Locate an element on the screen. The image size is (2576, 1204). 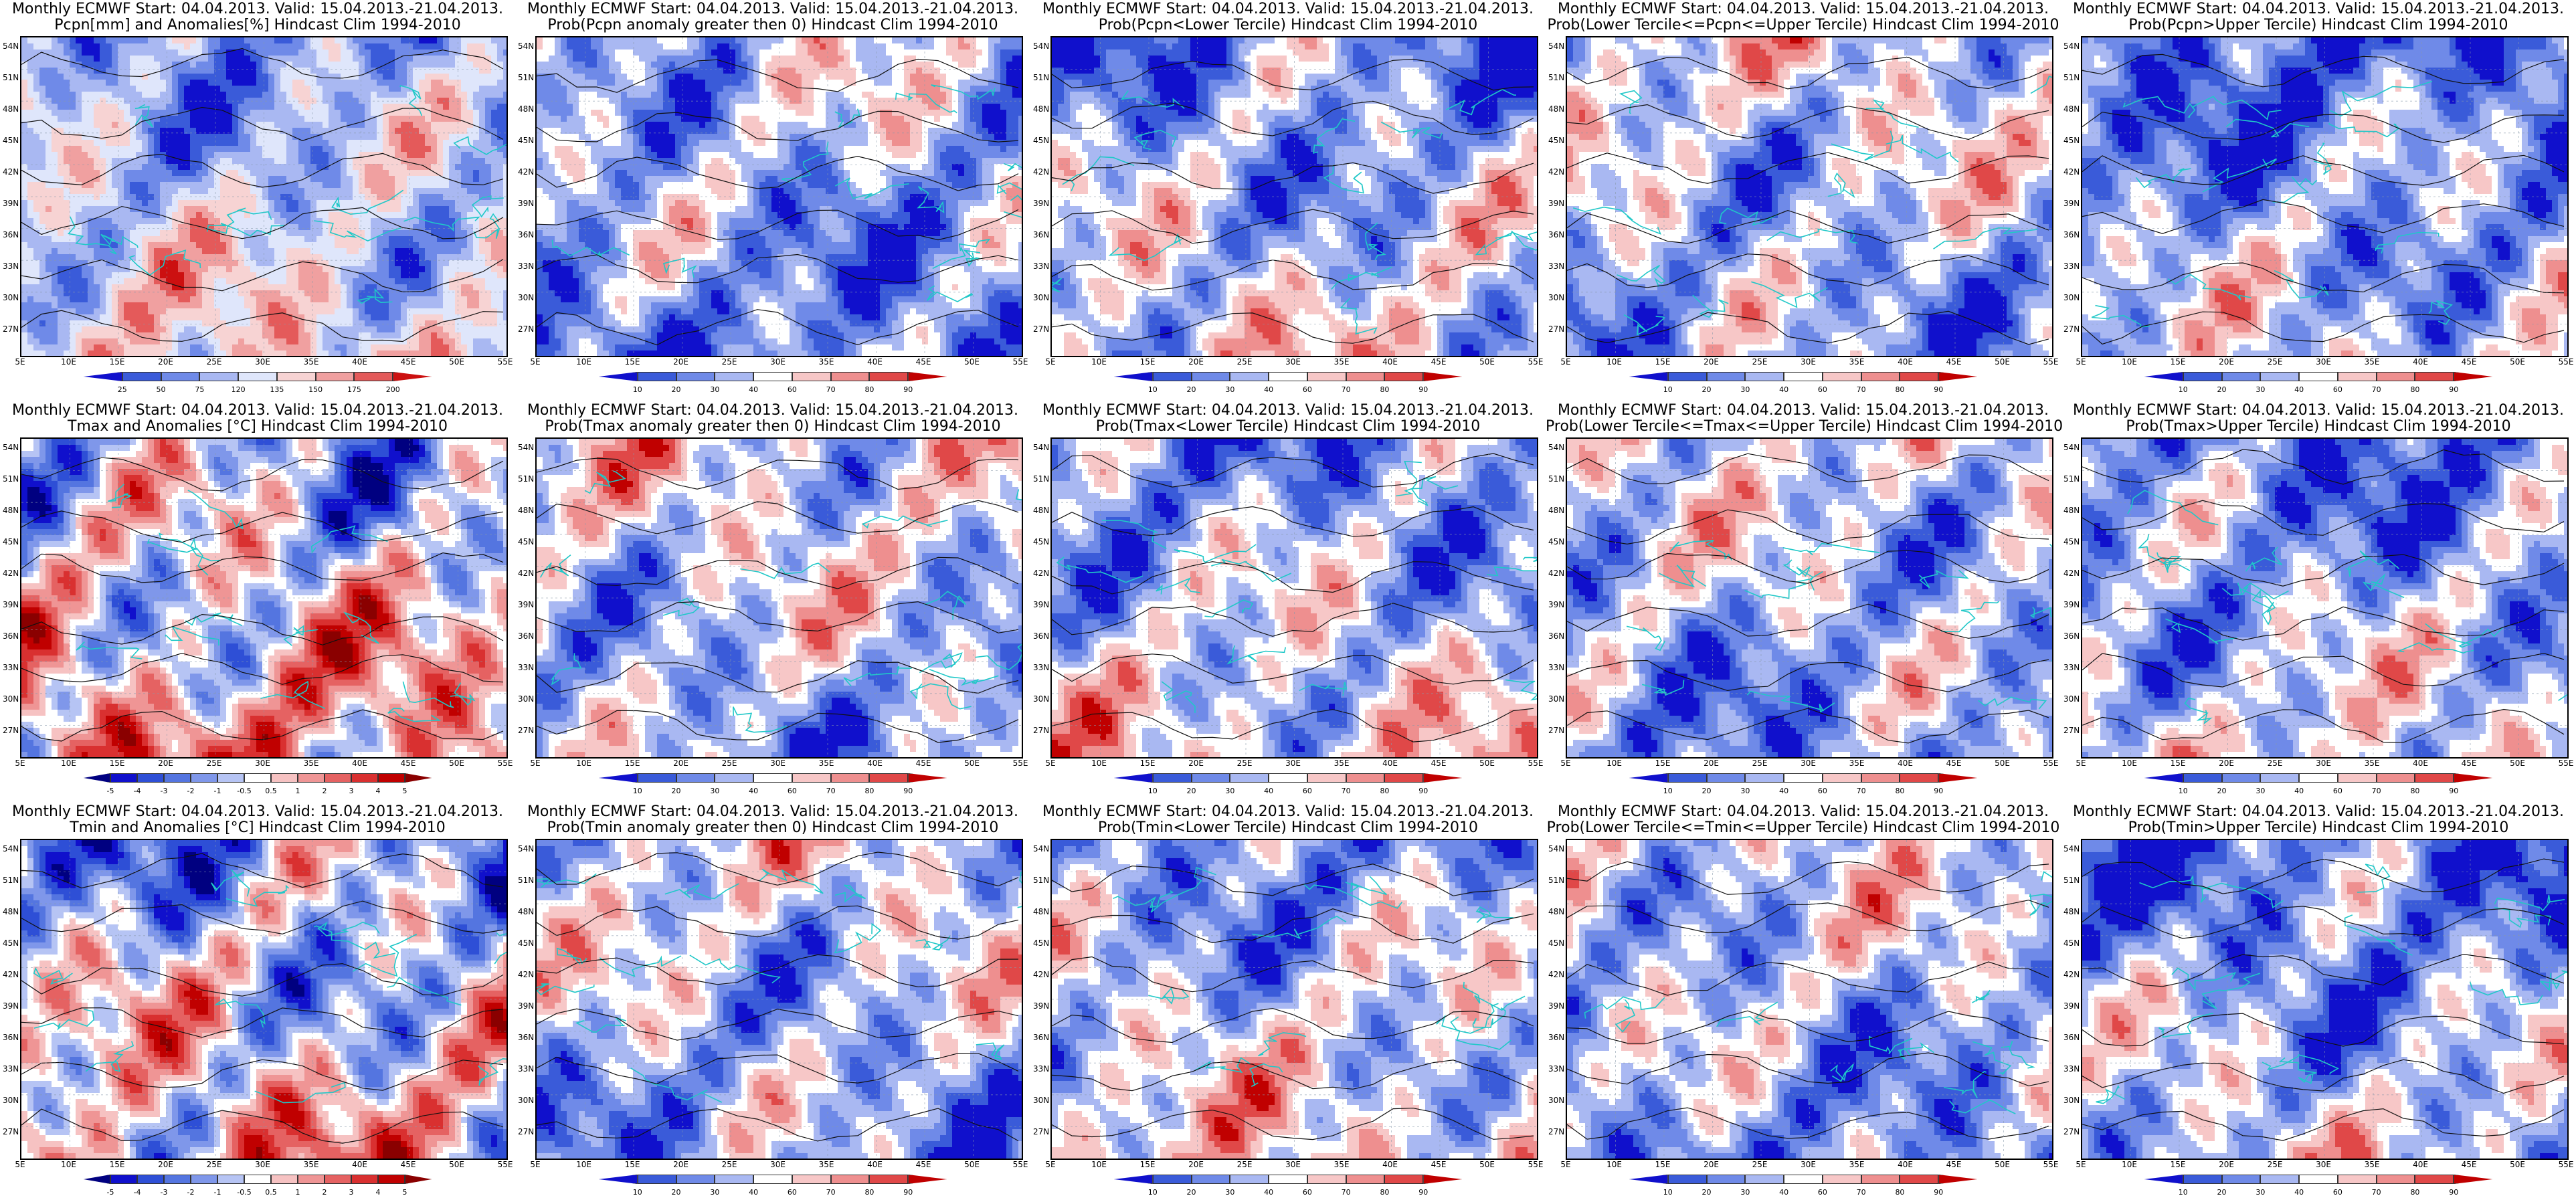
lon-label: 50E is located at coordinates (972, 1164).